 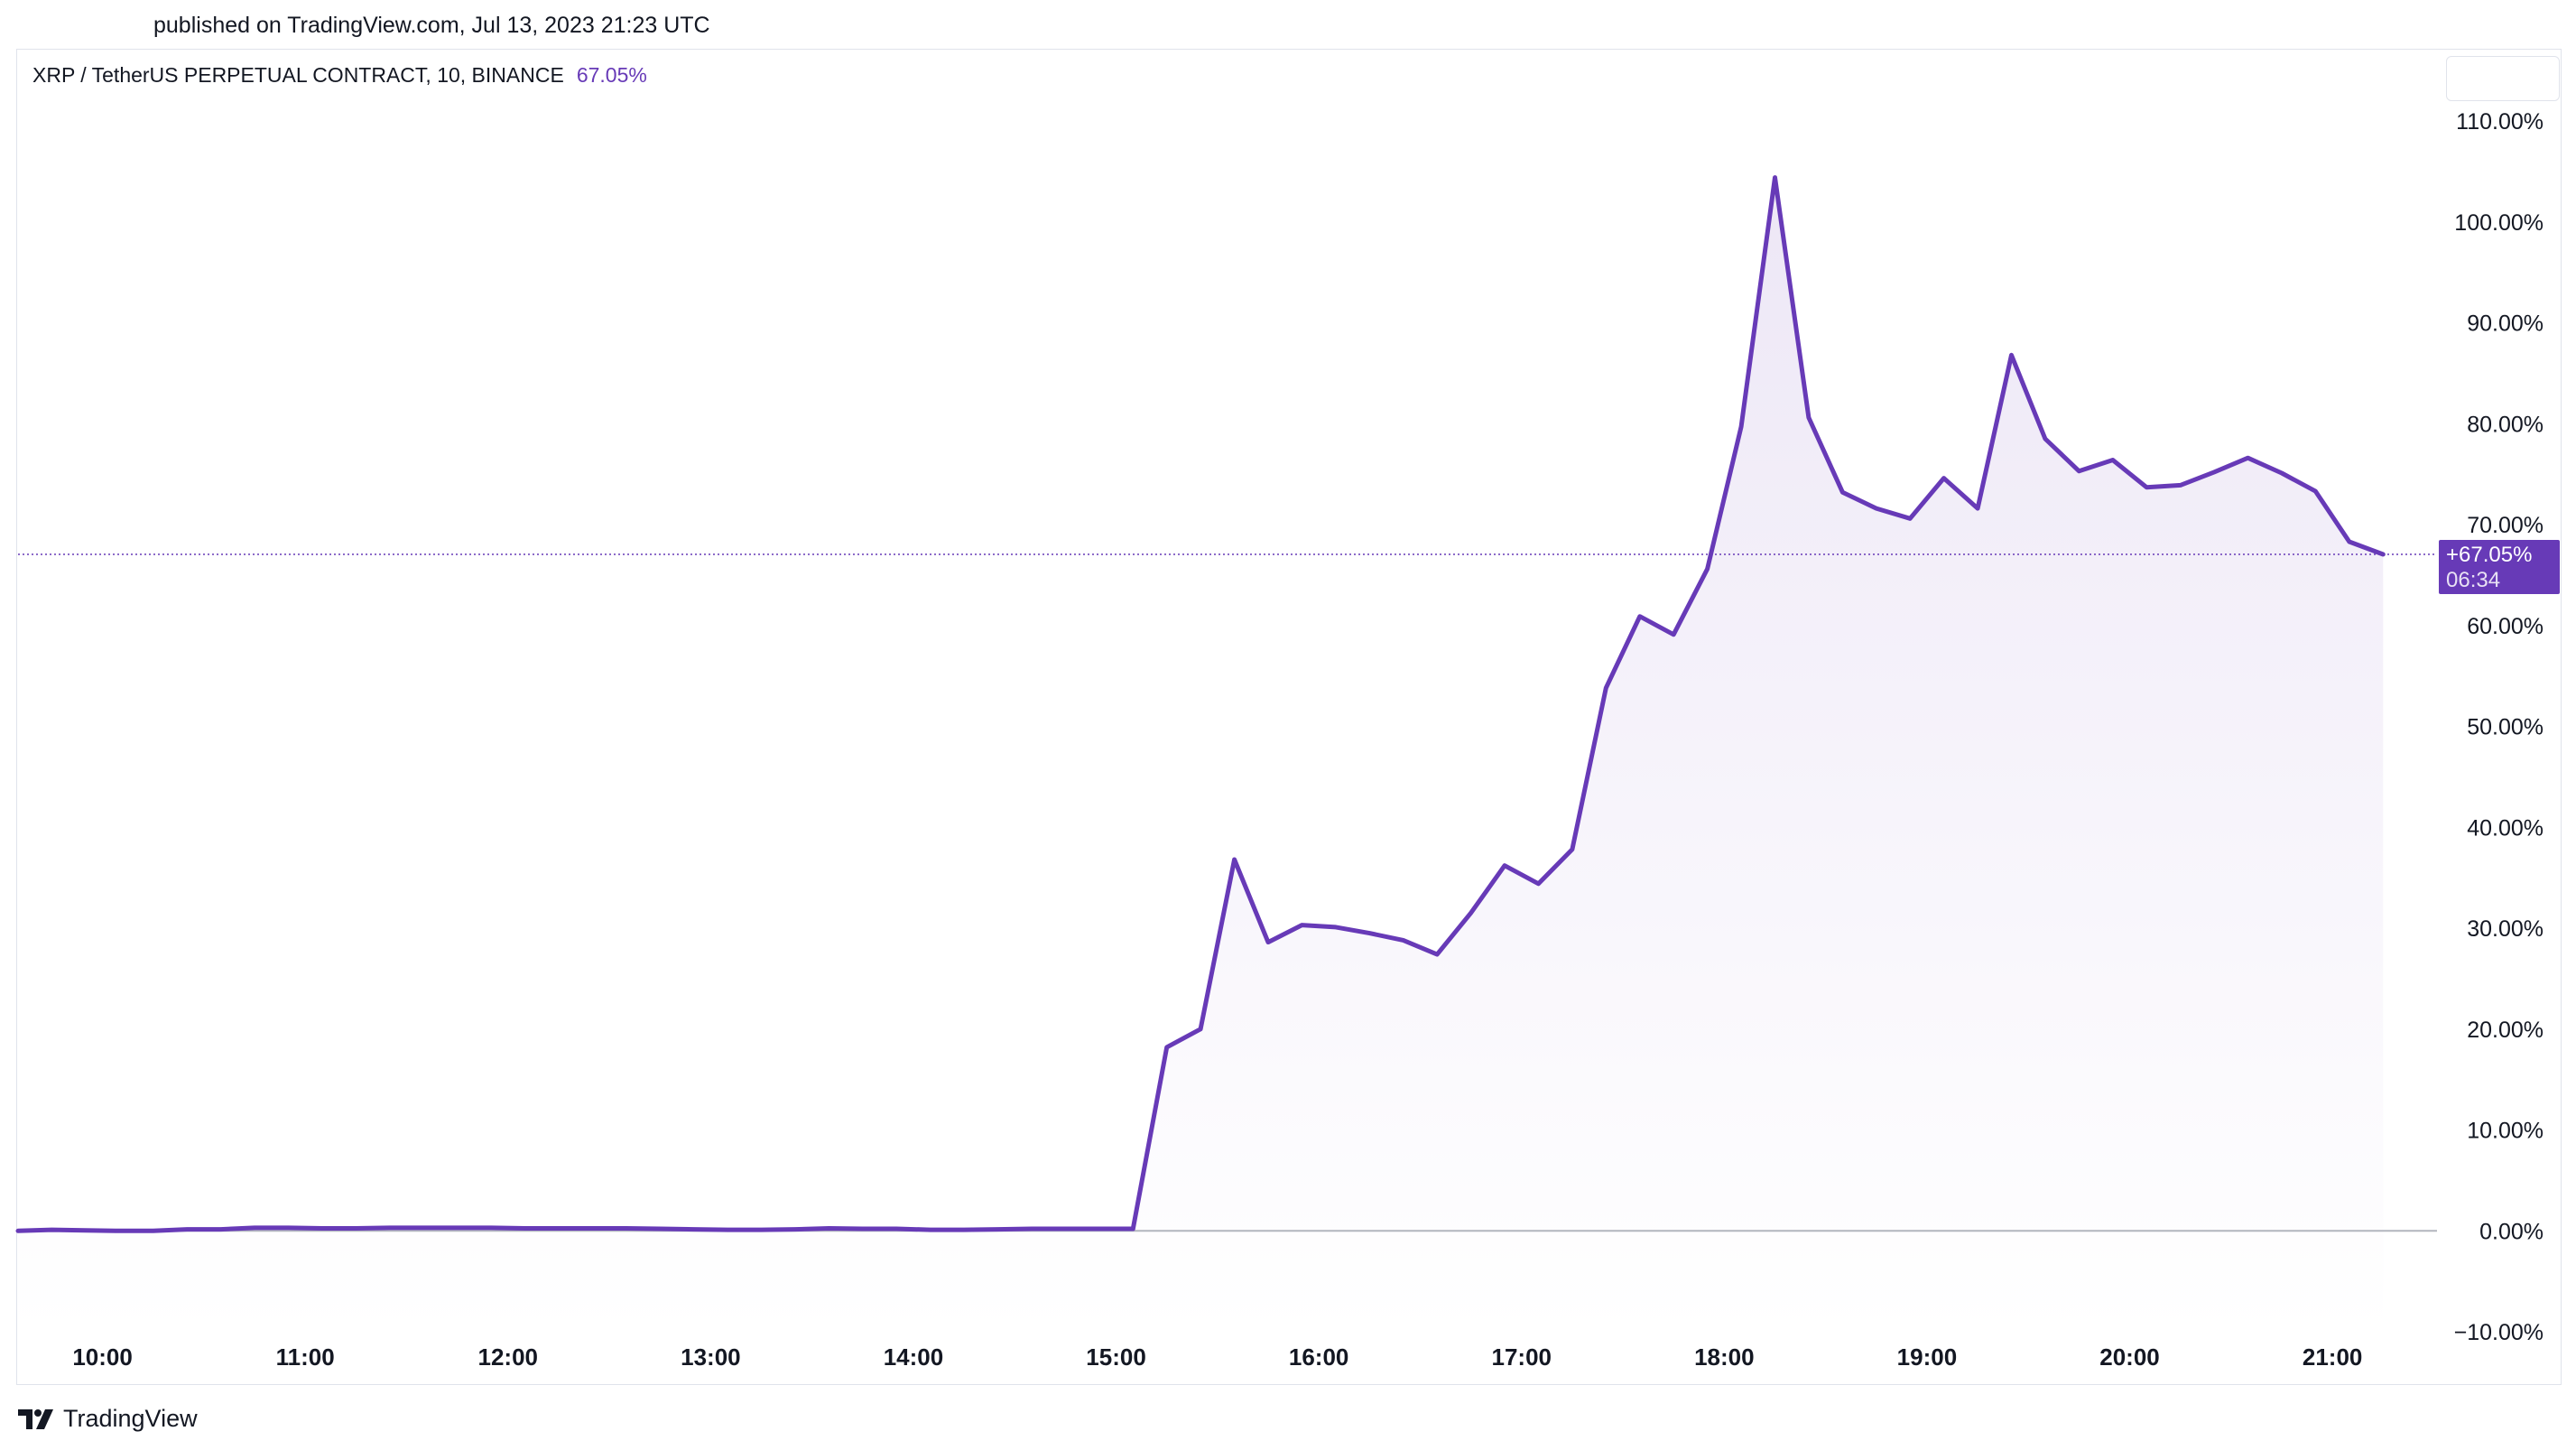 What do you see at coordinates (2129, 1357) in the screenshot?
I see `x-tick-label: 20:00` at bounding box center [2129, 1357].